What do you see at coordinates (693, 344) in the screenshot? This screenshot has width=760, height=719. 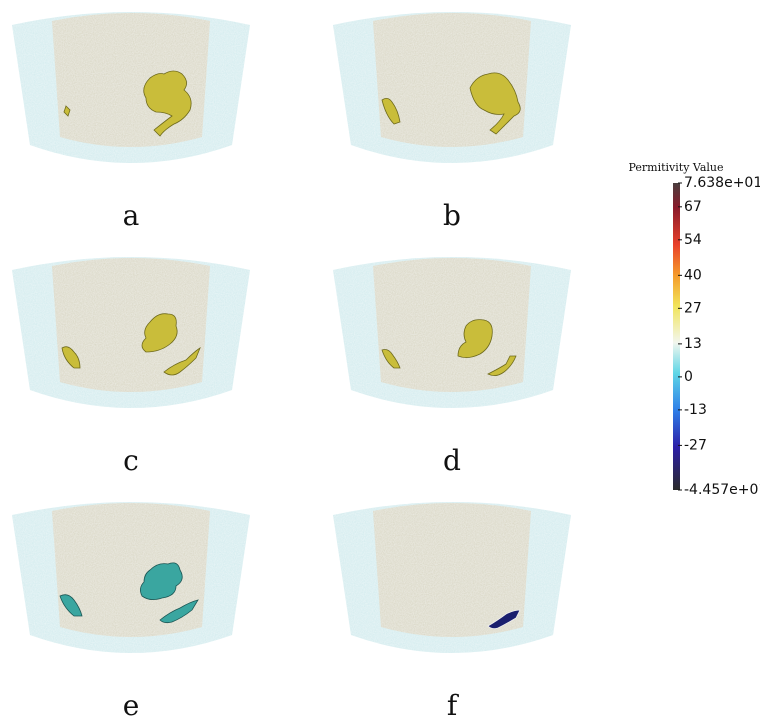 I see `colorbar-tick-label: 13` at bounding box center [693, 344].